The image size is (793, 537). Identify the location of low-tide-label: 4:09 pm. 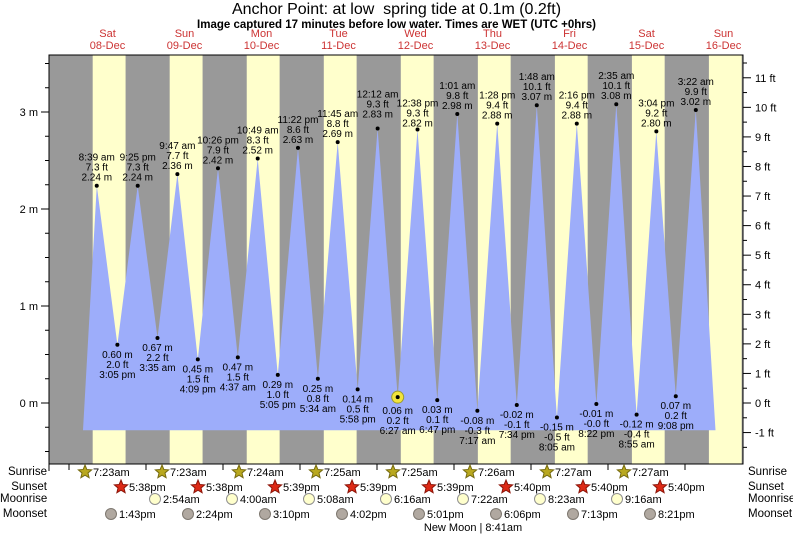
(198, 389).